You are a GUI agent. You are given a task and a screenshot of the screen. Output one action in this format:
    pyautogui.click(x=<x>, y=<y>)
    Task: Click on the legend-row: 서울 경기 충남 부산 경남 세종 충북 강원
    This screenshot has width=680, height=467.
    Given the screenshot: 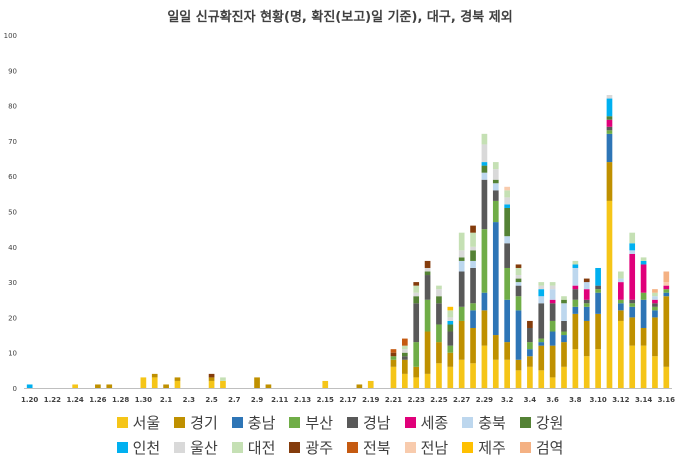 What is the action you would take?
    pyautogui.click(x=340, y=422)
    